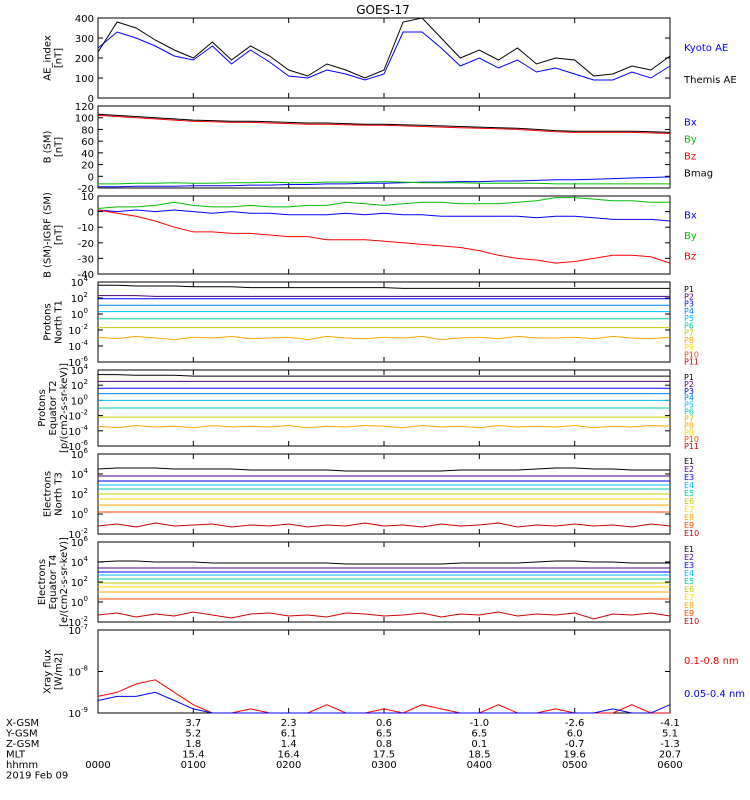 Image resolution: width=750 pixels, height=800 pixels. What do you see at coordinates (80, 454) in the screenshot?
I see `y-tick-label: 10⁶` at bounding box center [80, 454].